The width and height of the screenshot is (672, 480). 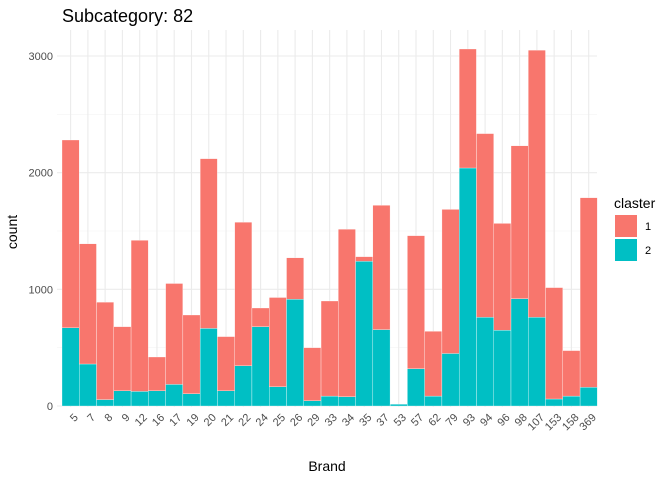 I want to click on x-tick-label: 21, so click(x=227, y=420).